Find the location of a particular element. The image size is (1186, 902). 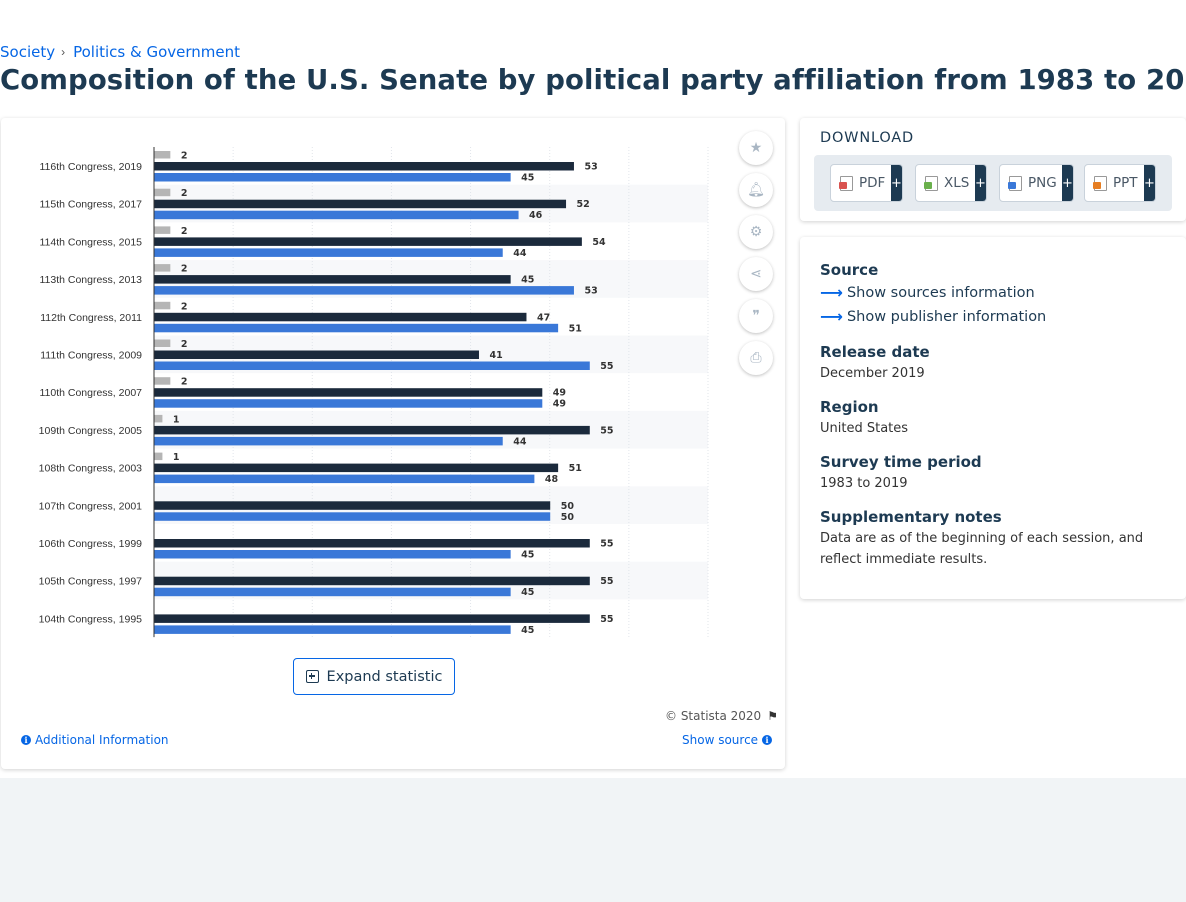

pdf-file-icon is located at coordinates (846, 183).